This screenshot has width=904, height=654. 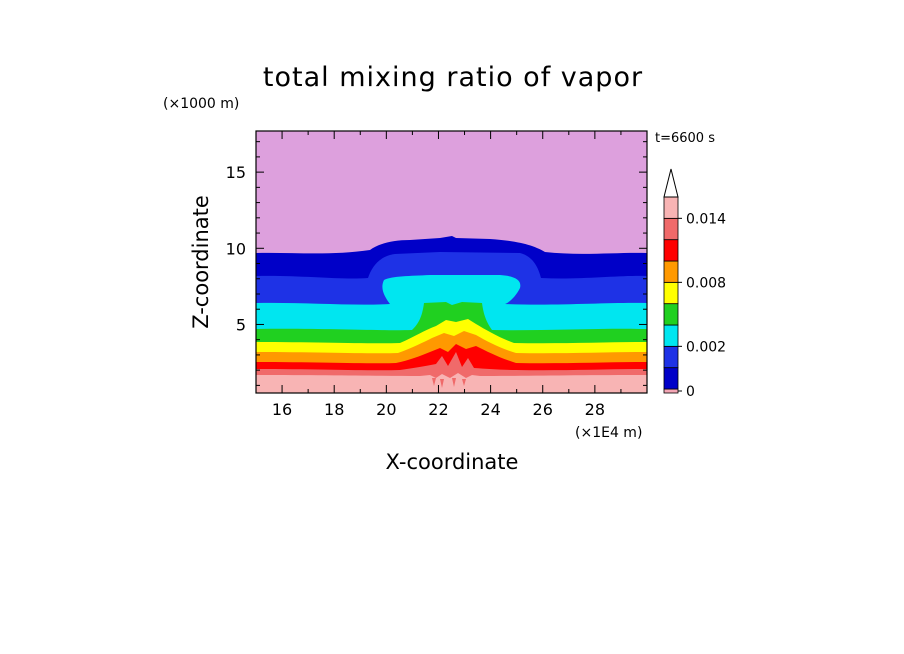 What do you see at coordinates (685, 138) in the screenshot?
I see `time-label: t=6600 s` at bounding box center [685, 138].